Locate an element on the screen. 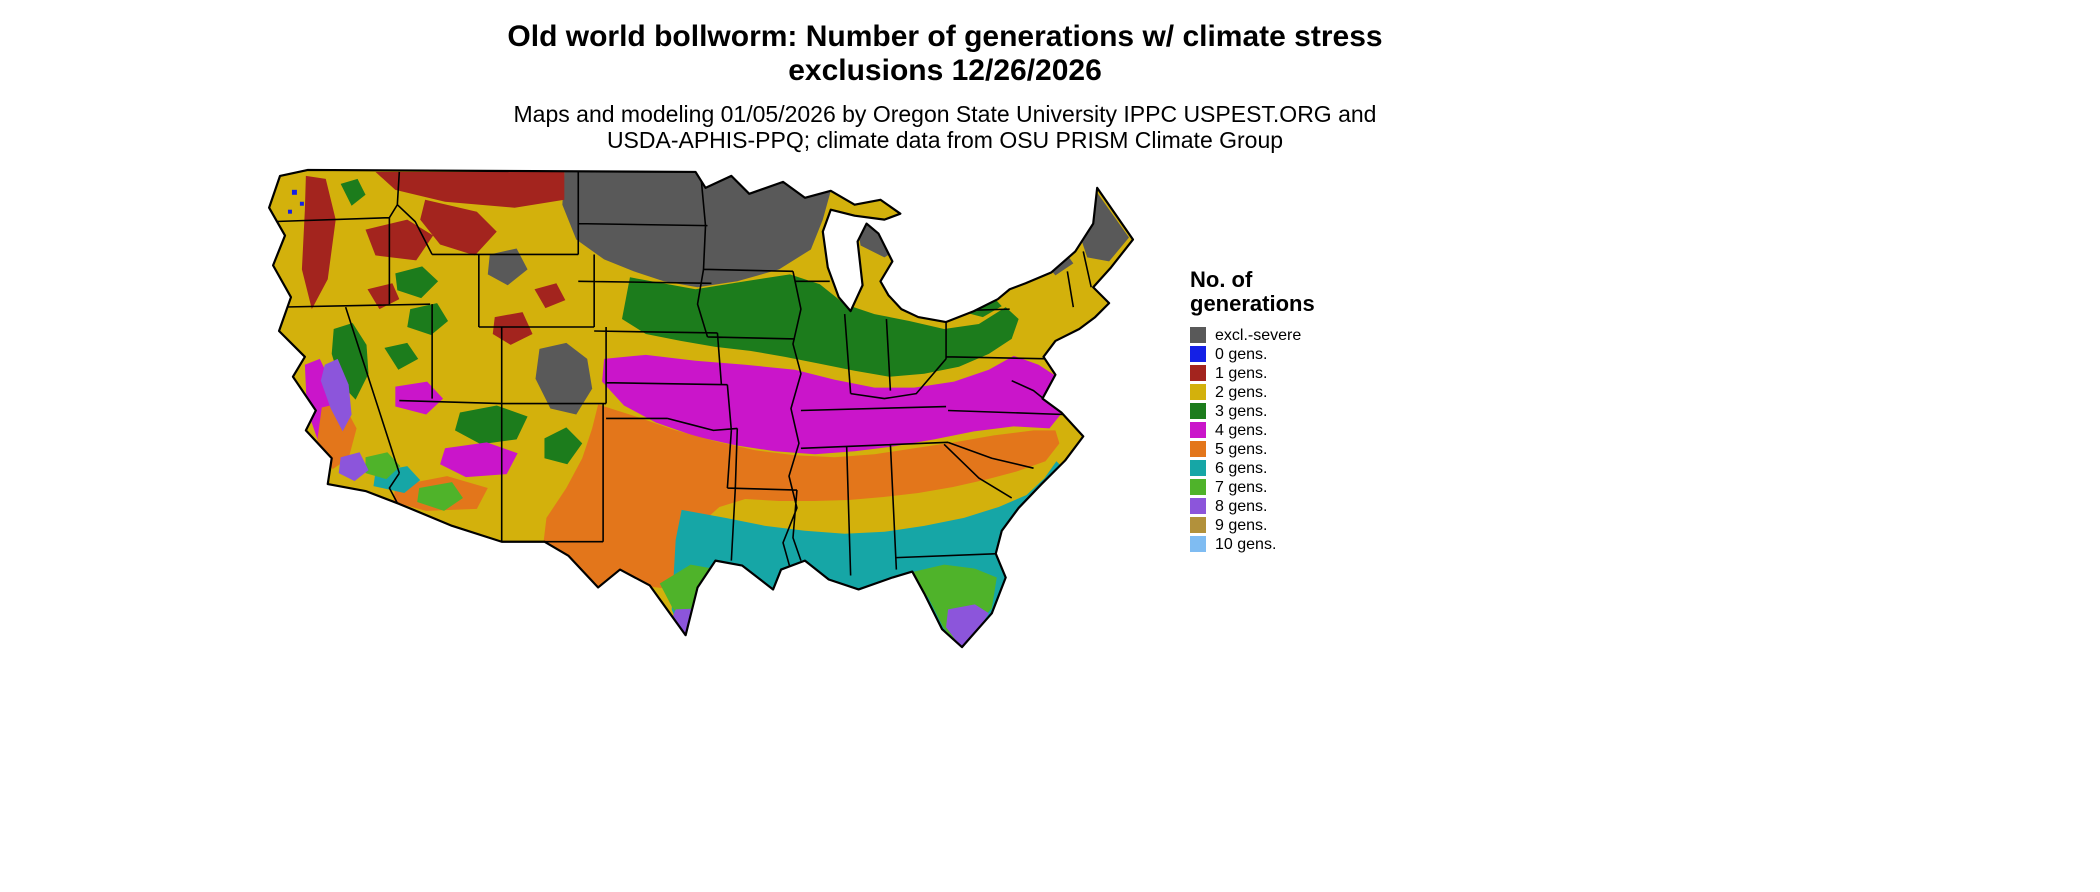 Image resolution: width=2100 pixels, height=892 pixels. legend-title-line-1: No. of is located at coordinates (1221, 279).